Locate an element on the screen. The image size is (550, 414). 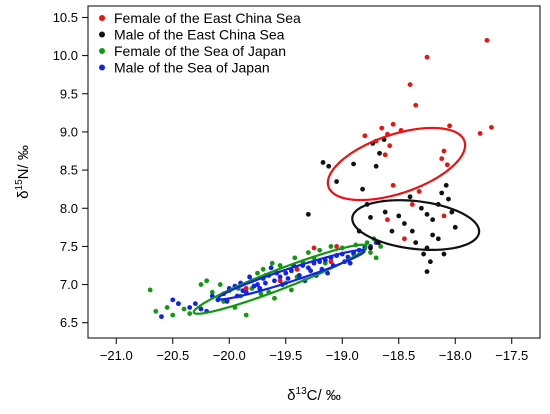
legend-marker is located at coordinates (102, 34).